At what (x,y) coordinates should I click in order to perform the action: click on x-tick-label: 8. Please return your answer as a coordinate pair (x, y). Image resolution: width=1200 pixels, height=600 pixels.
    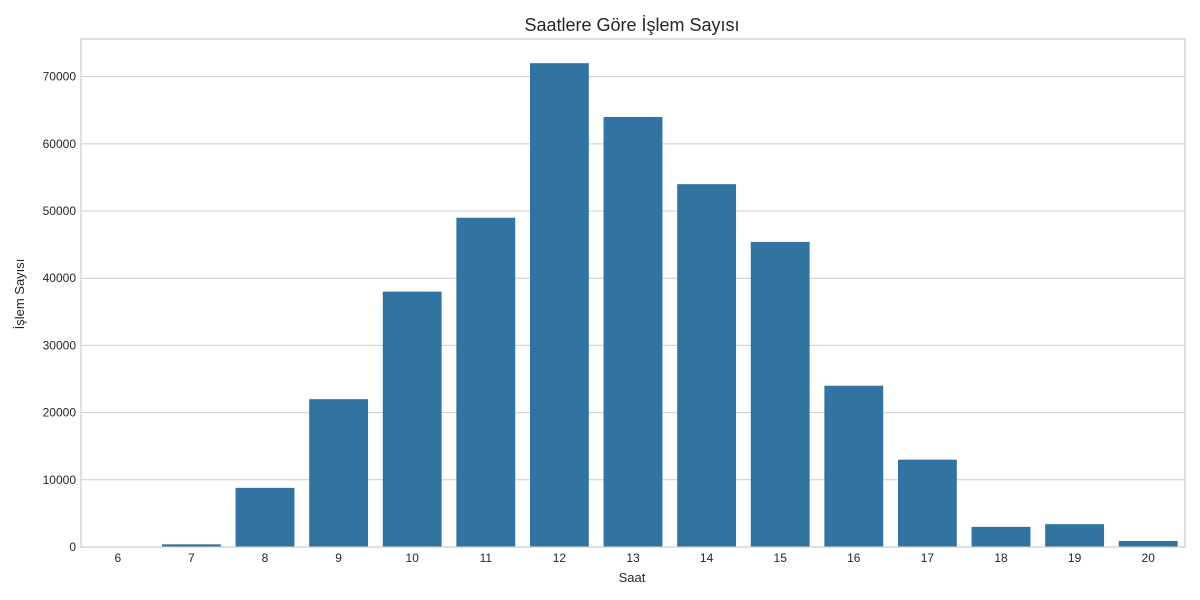
    Looking at the image, I should click on (265, 558).